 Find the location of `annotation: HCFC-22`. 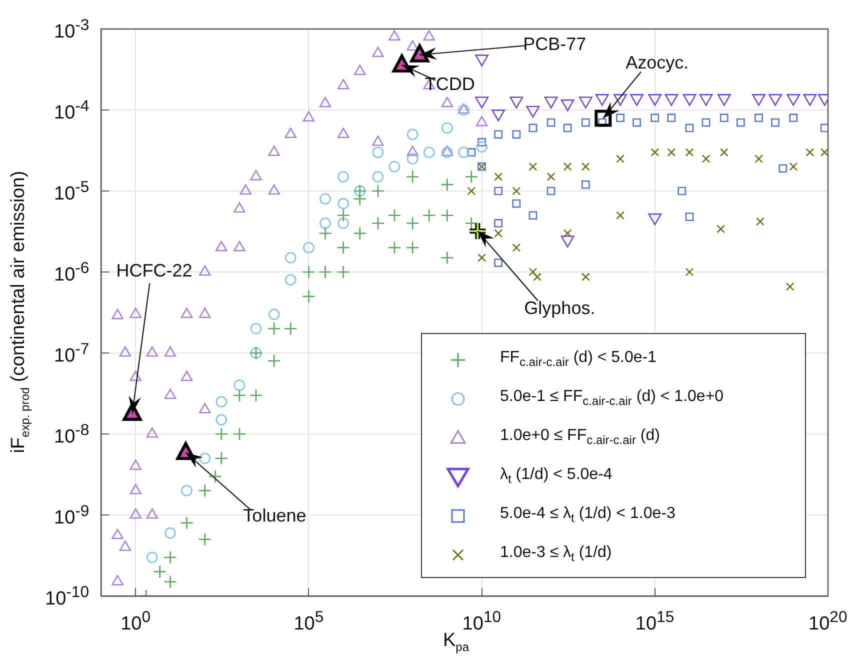

annotation: HCFC-22 is located at coordinates (154, 270).